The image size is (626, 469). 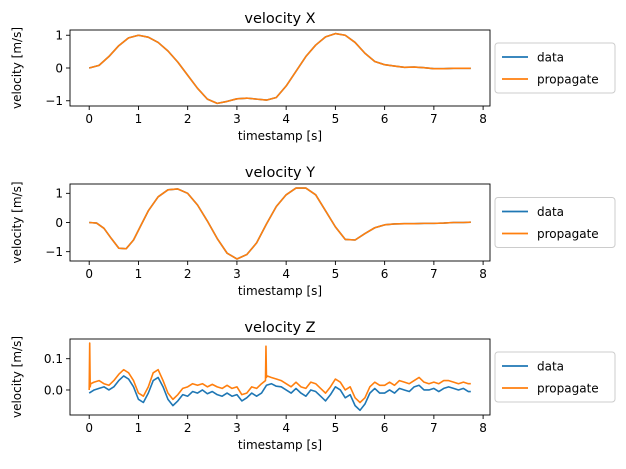 What do you see at coordinates (53, 359) in the screenshot?
I see `y-tick-label: 0.1` at bounding box center [53, 359].